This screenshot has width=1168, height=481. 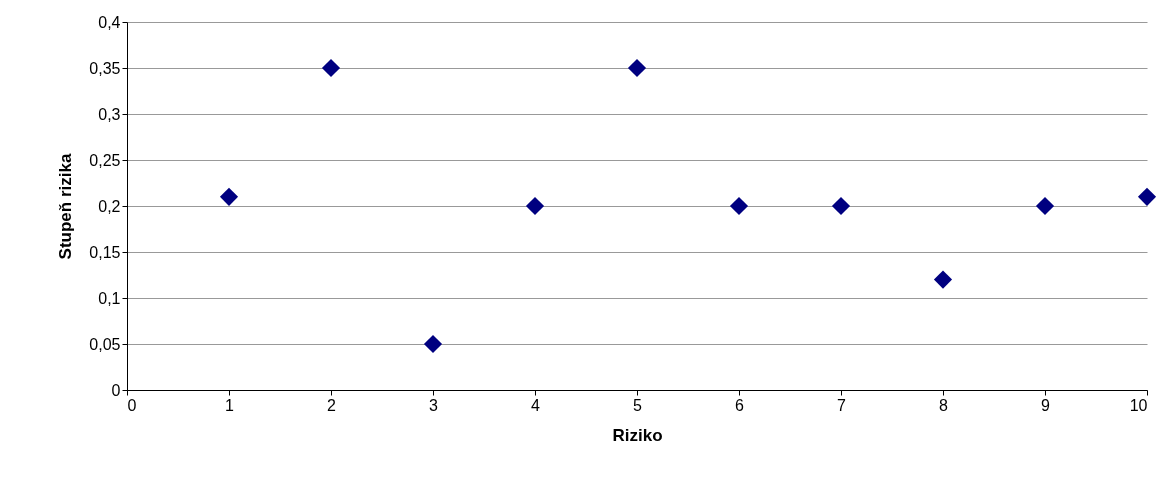 What do you see at coordinates (109, 114) in the screenshot?
I see `y-tick-label: 0,3` at bounding box center [109, 114].